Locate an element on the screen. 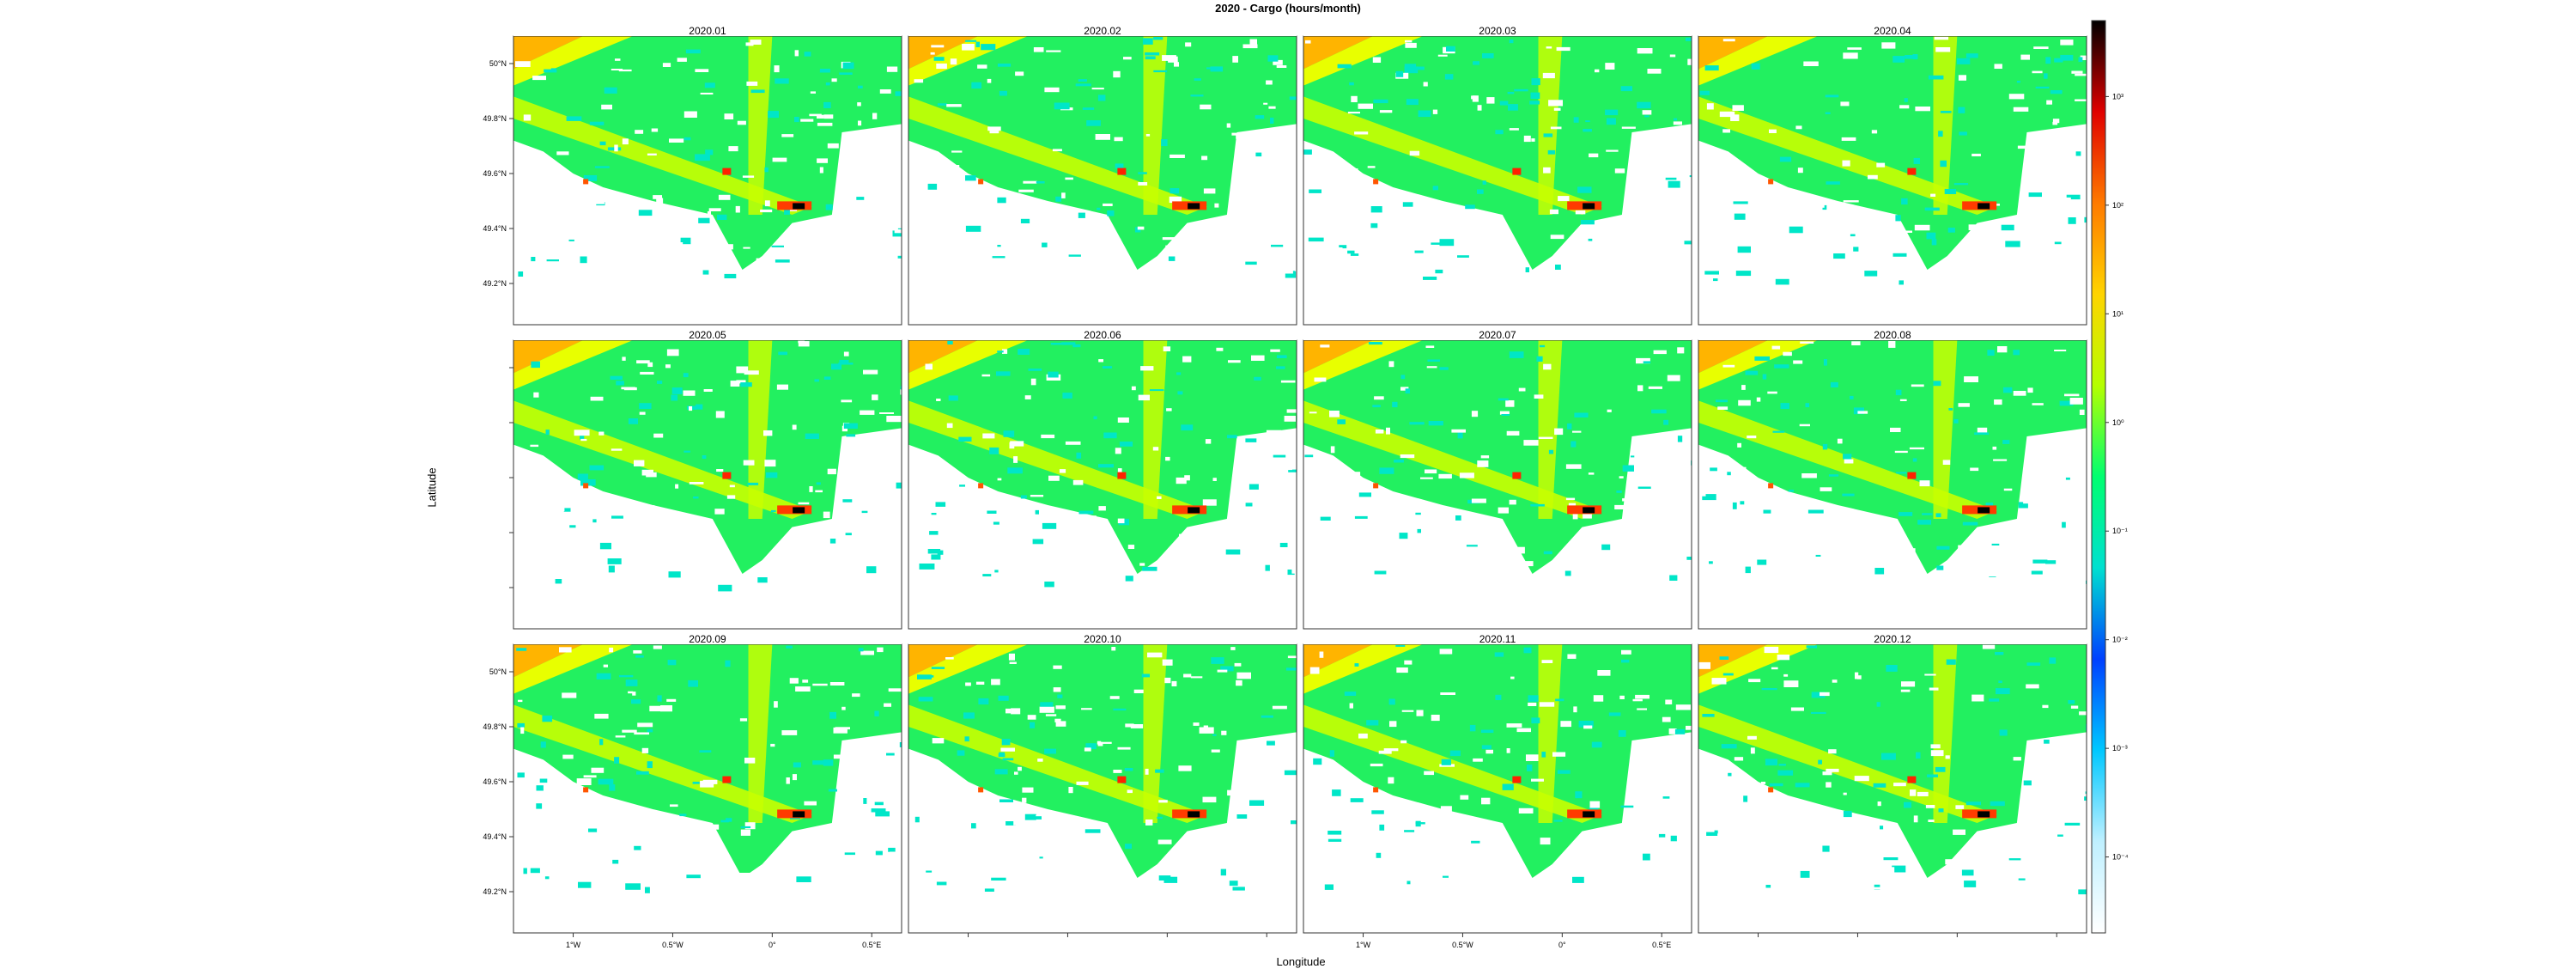 The height and width of the screenshot is (975, 2576). panel-heatmap is located at coordinates (1497, 161).